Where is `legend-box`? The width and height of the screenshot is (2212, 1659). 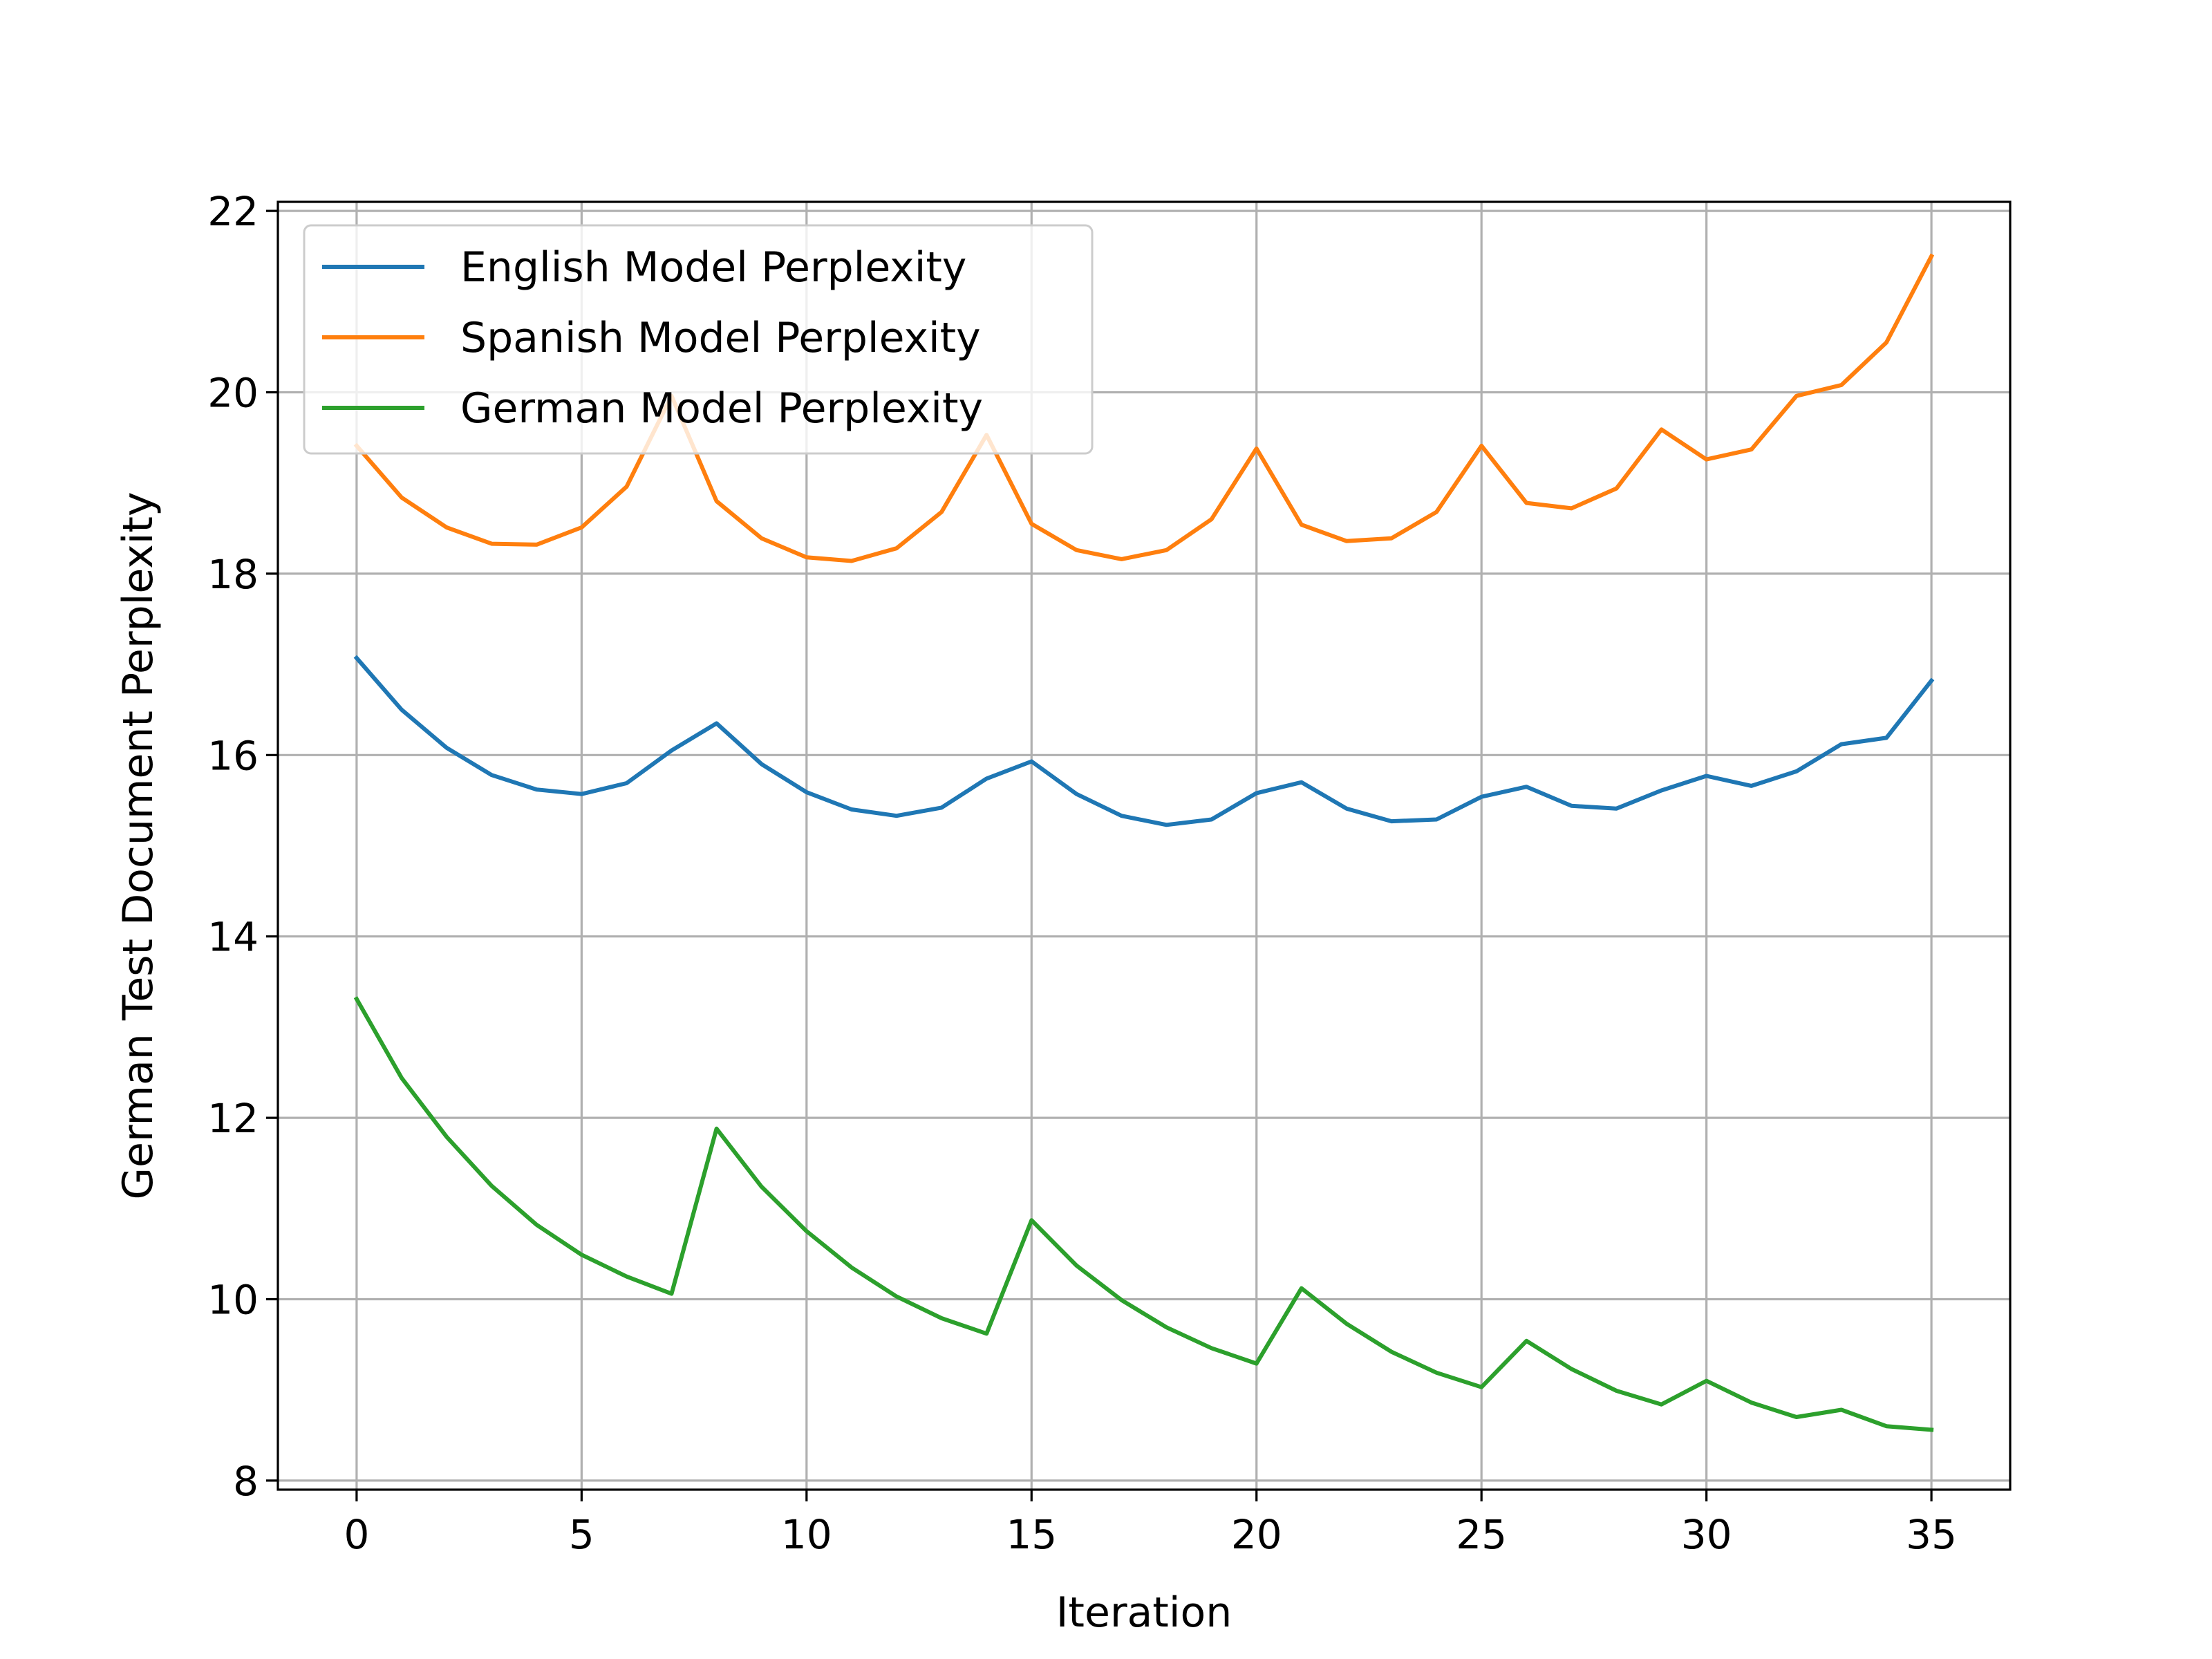
legend-box is located at coordinates (698, 339).